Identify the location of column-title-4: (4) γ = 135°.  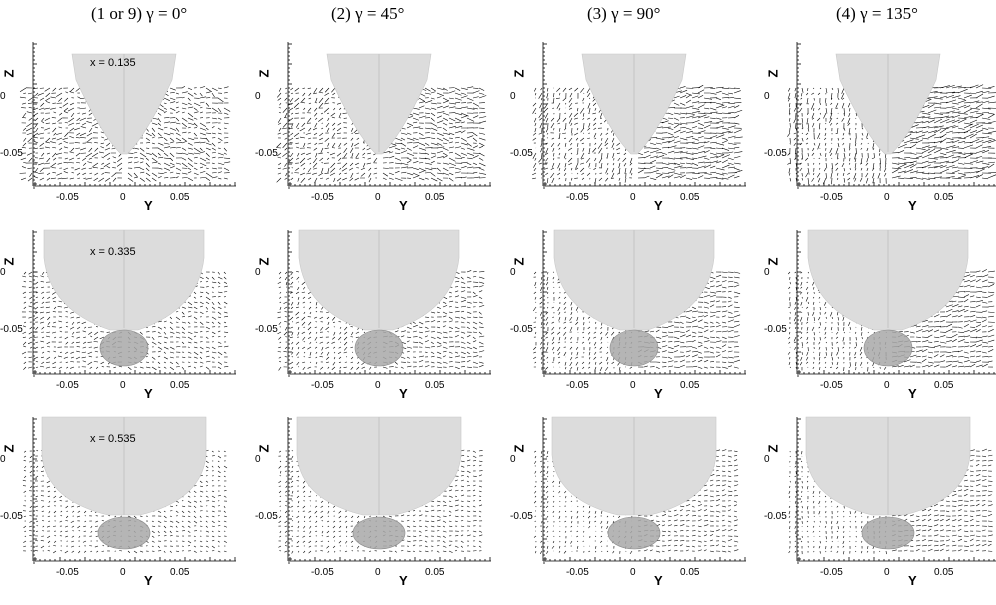
(877, 13).